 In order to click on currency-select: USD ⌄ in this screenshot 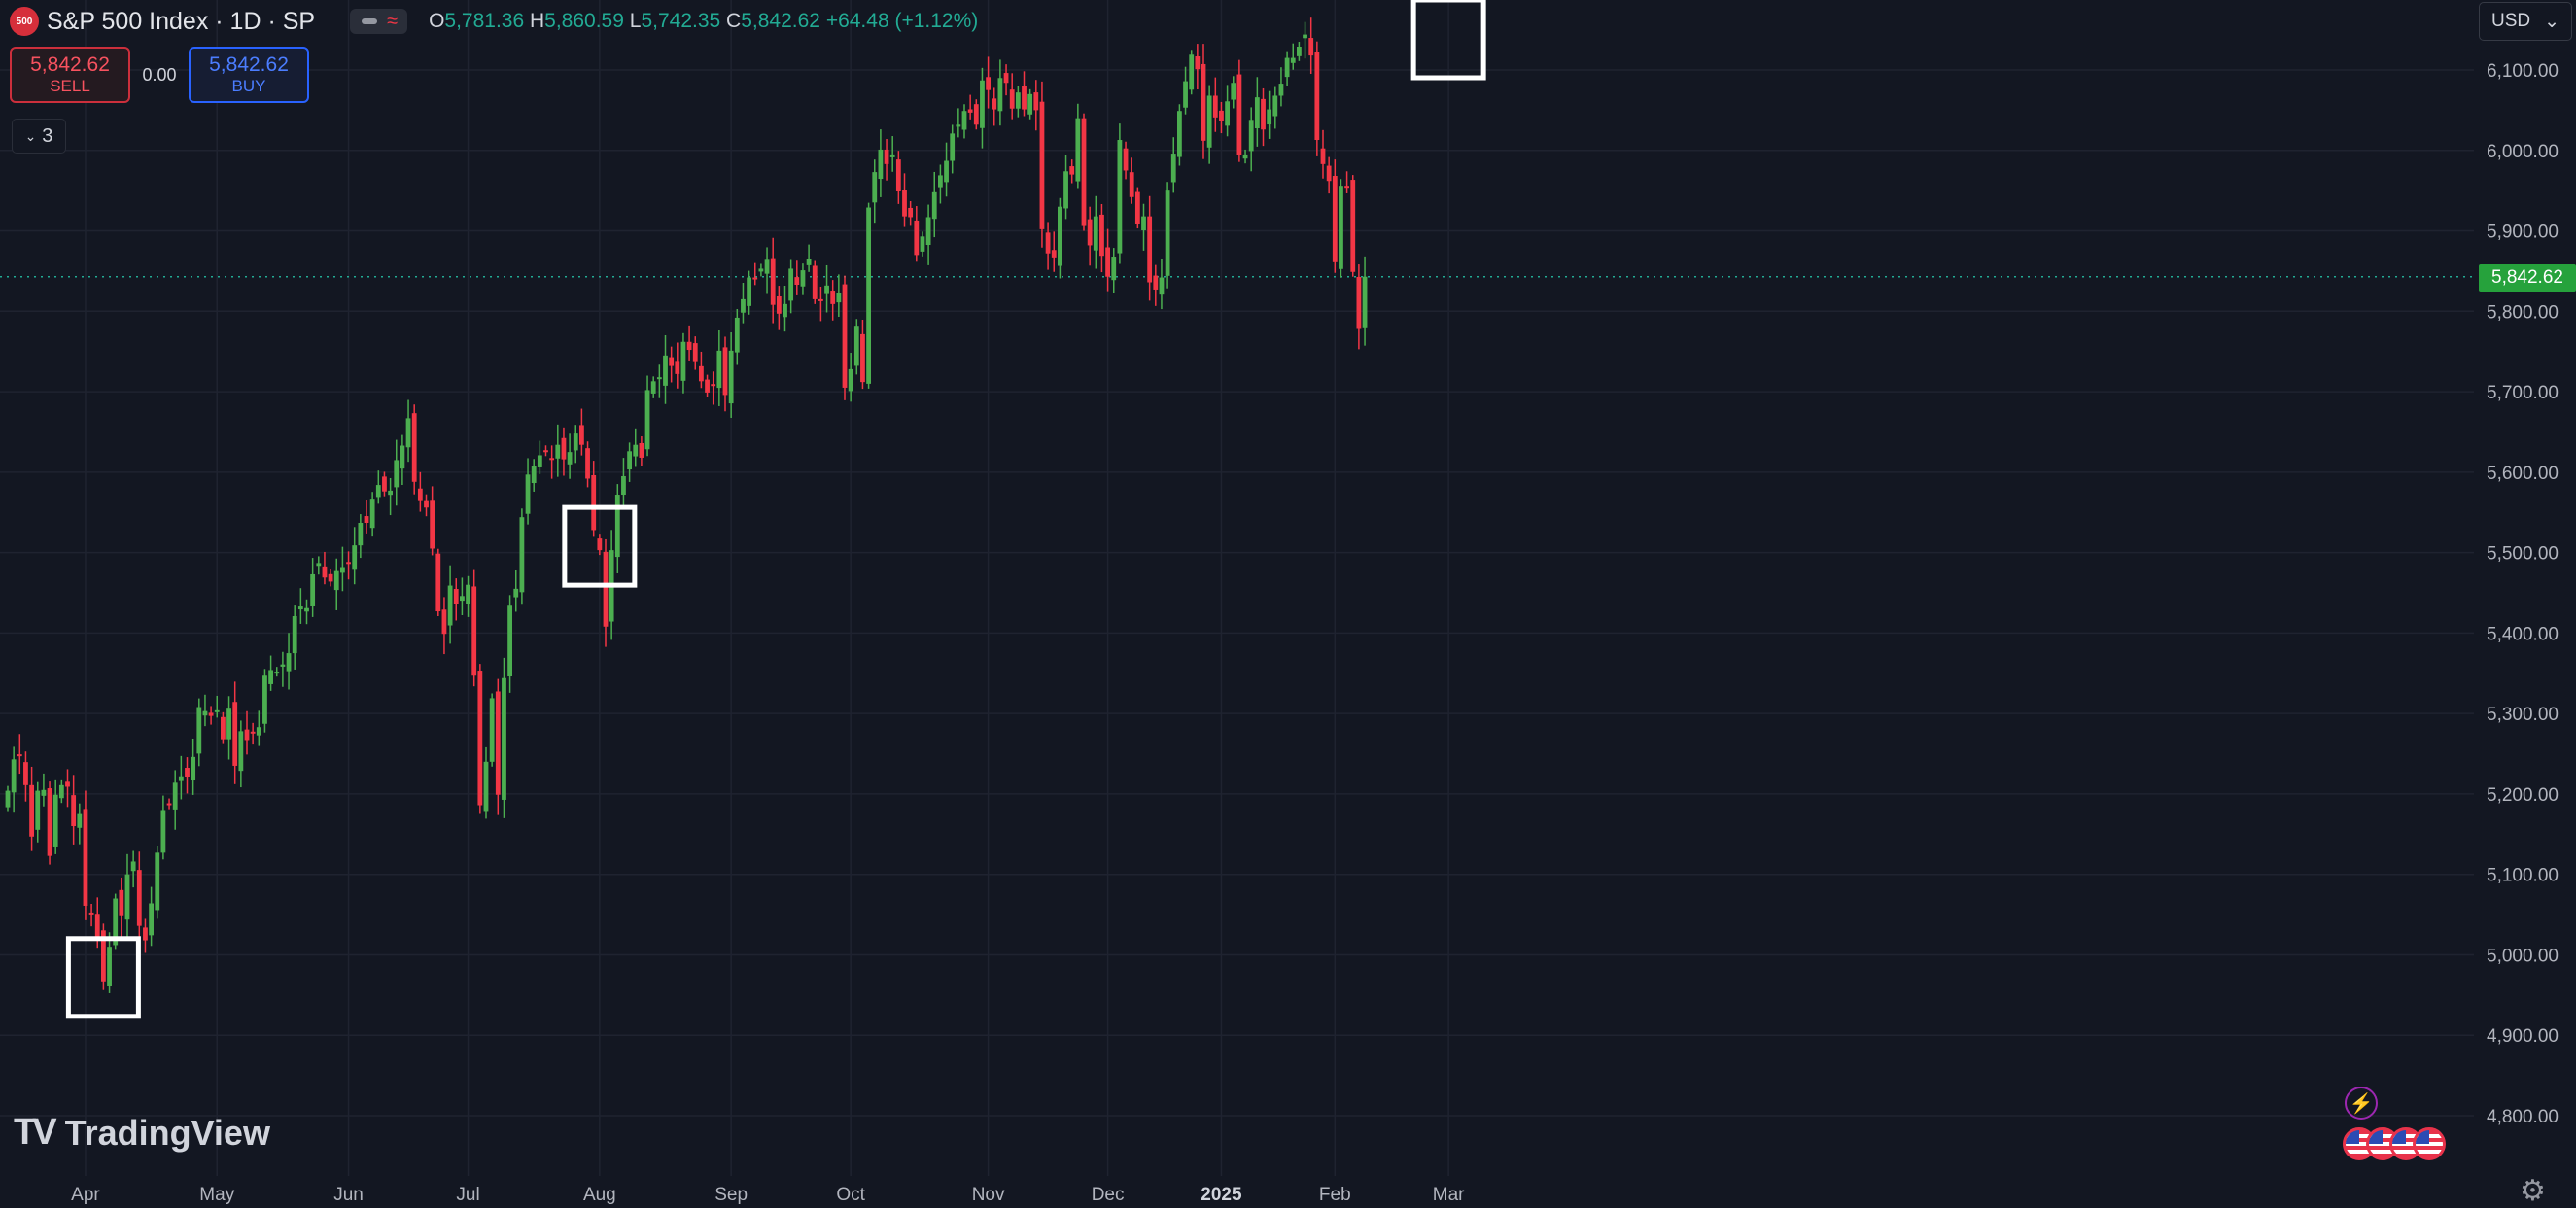, I will do `click(2526, 21)`.